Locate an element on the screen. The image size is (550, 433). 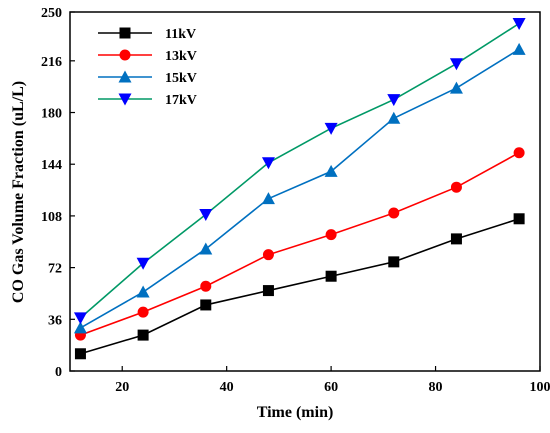
legend-label: 11kV is located at coordinates (180, 34).